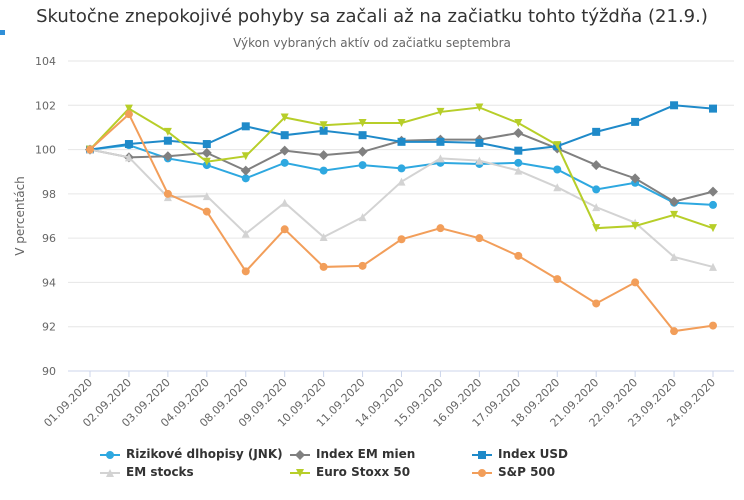 The height and width of the screenshot is (500, 744). What do you see at coordinates (533, 454) in the screenshot?
I see `legend-label: Index USD` at bounding box center [533, 454].